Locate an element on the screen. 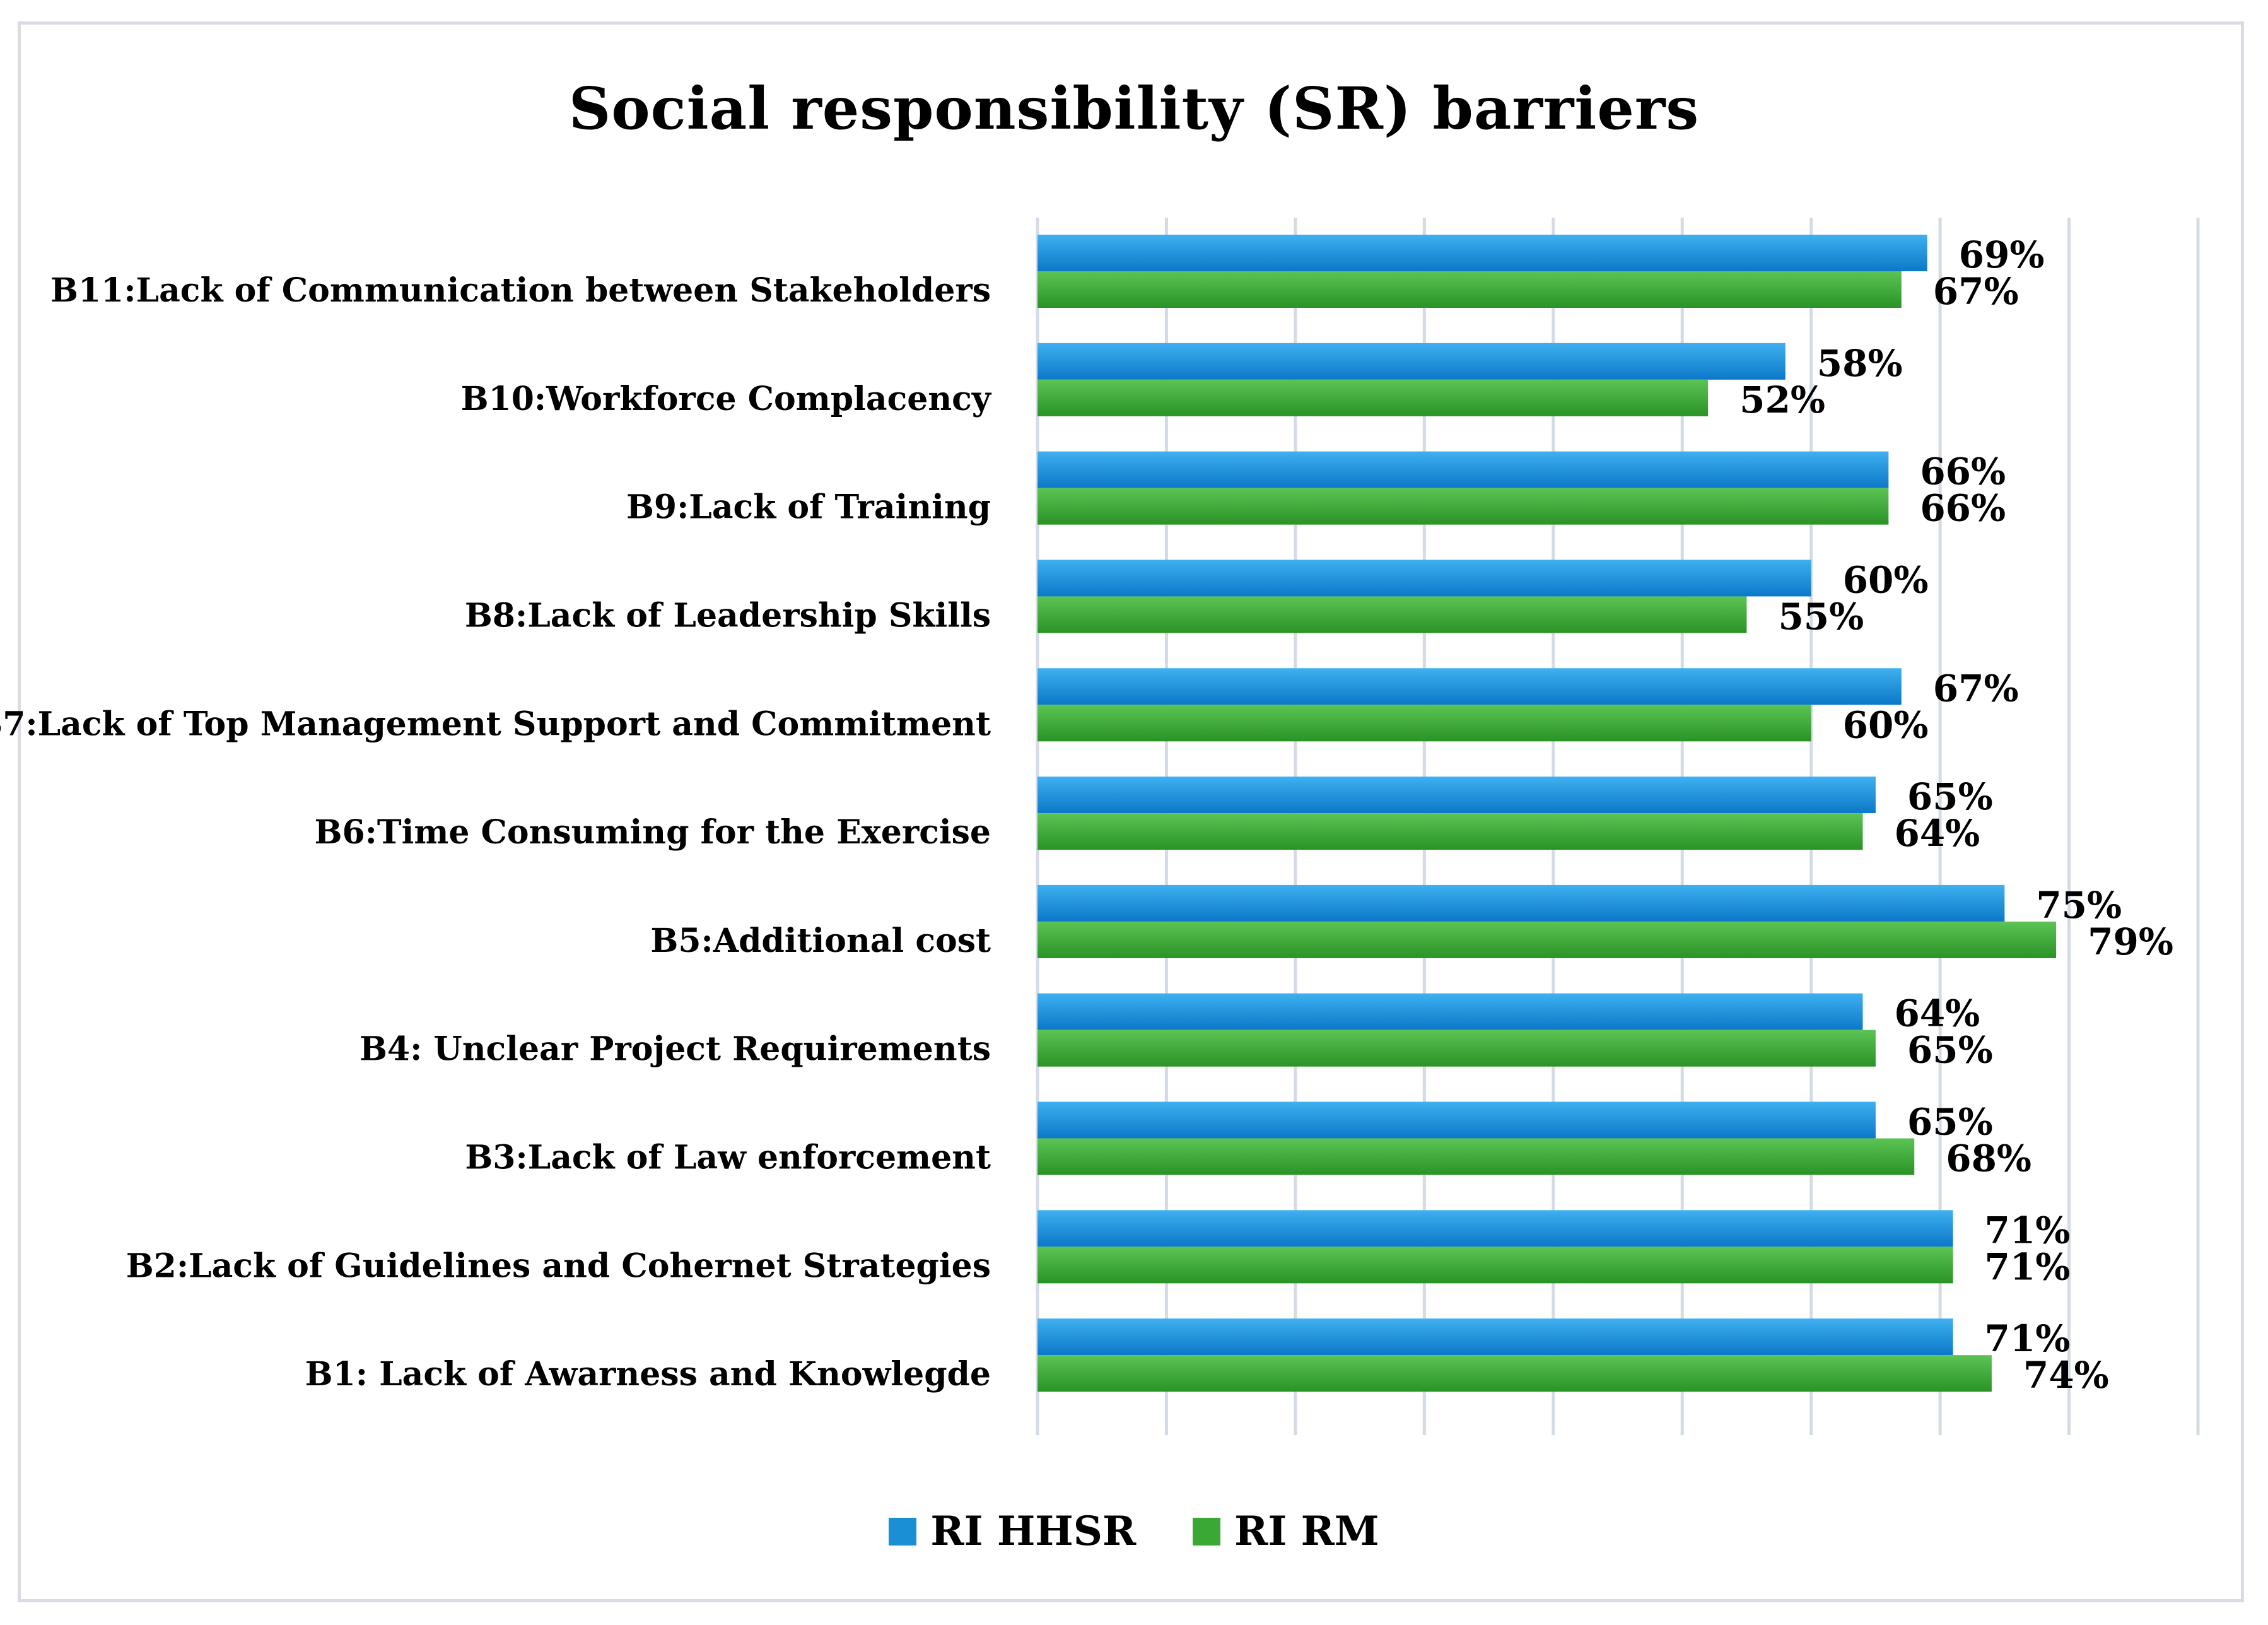  data-label-ri-rm-category-4: 65% is located at coordinates (1950, 1050).